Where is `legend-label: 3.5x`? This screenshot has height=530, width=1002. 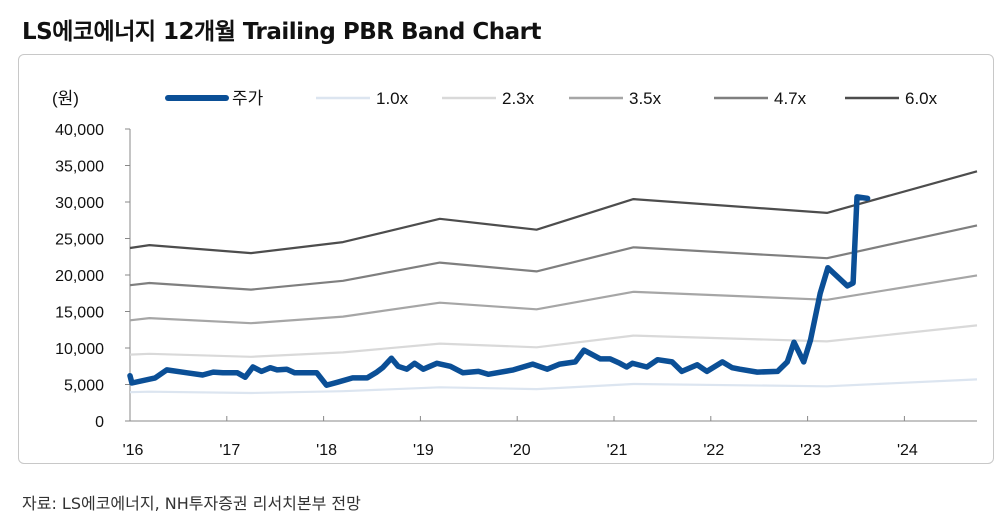 legend-label: 3.5x is located at coordinates (645, 98).